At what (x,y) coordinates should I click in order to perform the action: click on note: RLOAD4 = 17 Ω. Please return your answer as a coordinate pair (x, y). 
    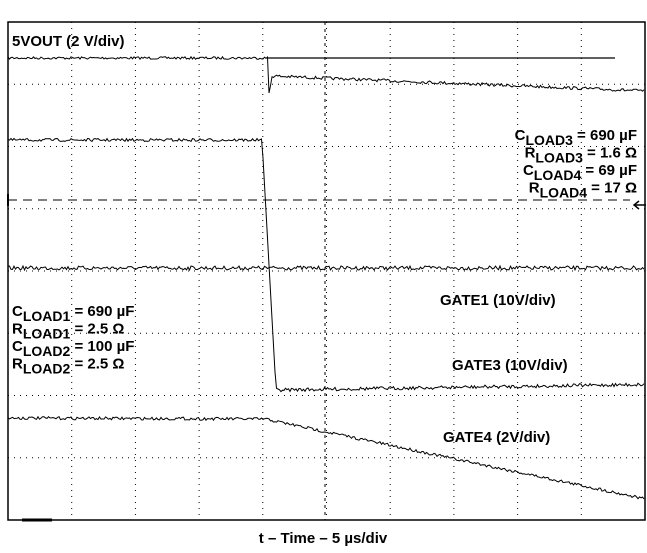
    Looking at the image, I should click on (583, 190).